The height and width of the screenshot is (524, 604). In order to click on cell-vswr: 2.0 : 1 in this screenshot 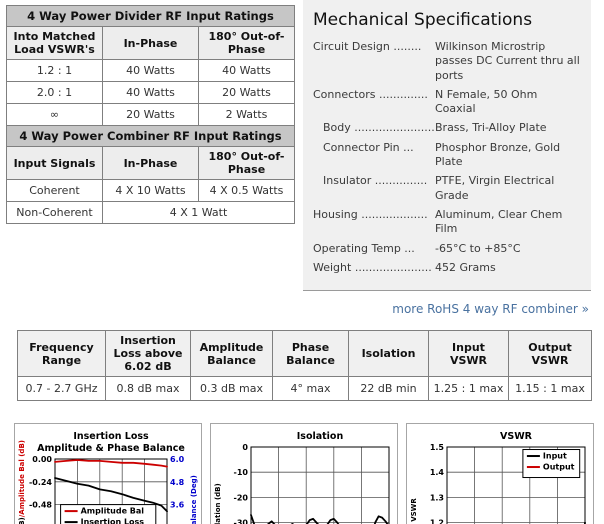, I will do `click(54, 92)`.